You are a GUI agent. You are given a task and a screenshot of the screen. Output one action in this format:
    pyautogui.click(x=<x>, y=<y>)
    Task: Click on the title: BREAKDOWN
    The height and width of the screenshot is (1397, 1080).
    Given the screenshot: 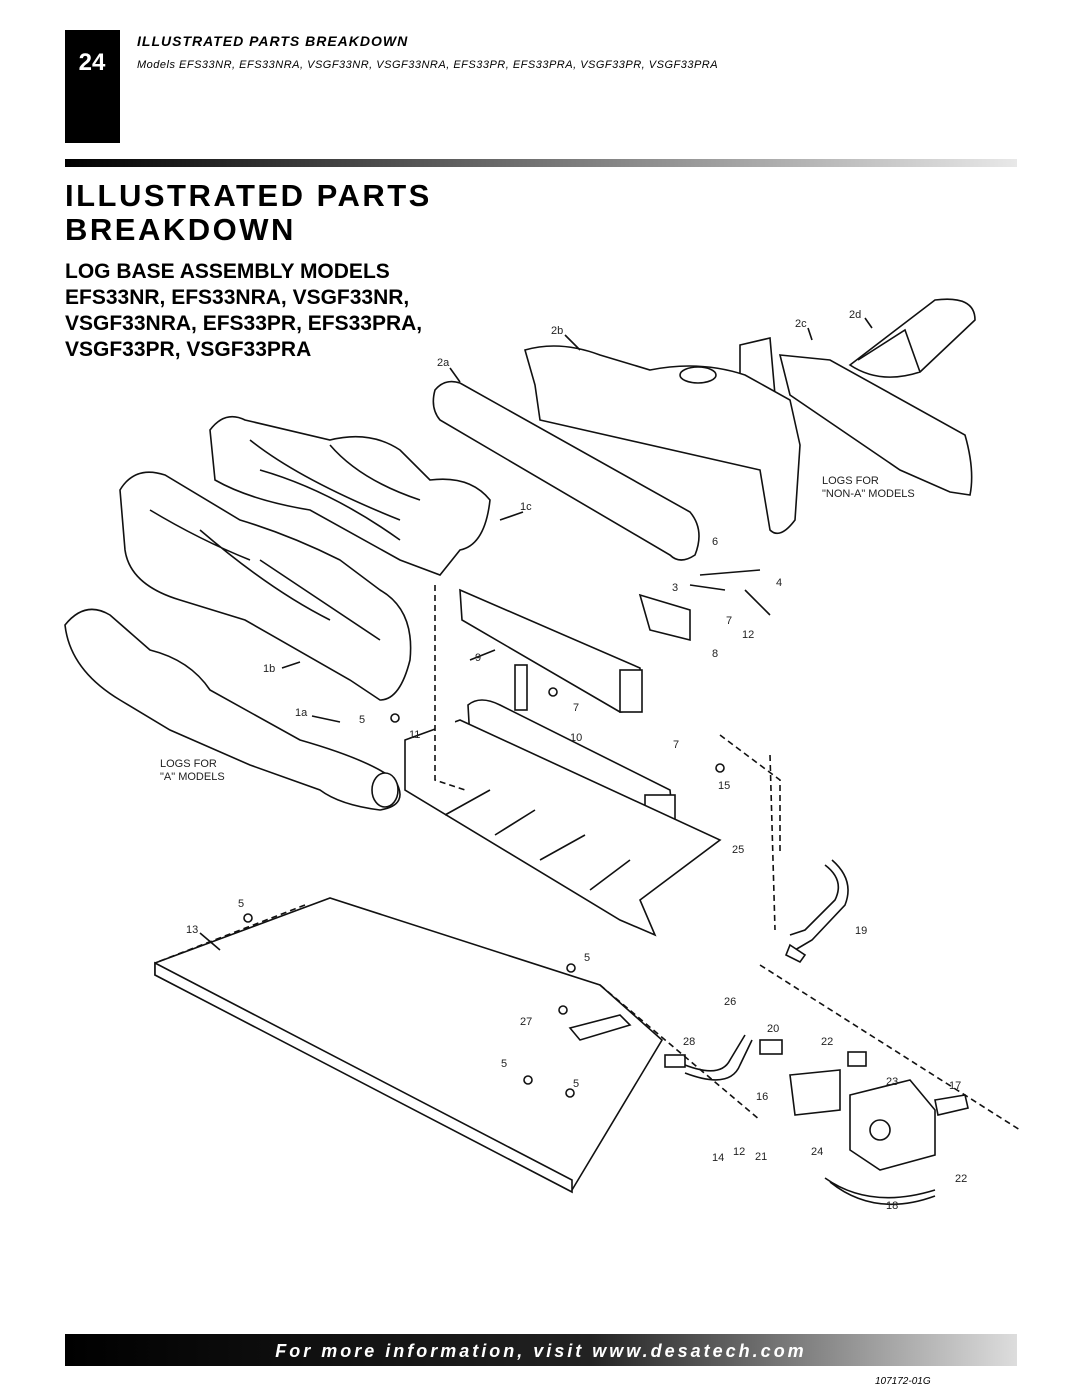 What is the action you would take?
    pyautogui.click(x=180, y=229)
    